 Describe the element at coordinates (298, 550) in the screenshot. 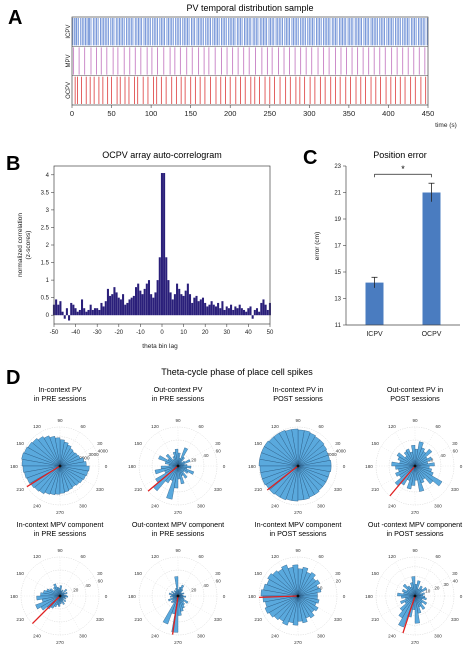

I see `polar-angle-label: 90` at that location.